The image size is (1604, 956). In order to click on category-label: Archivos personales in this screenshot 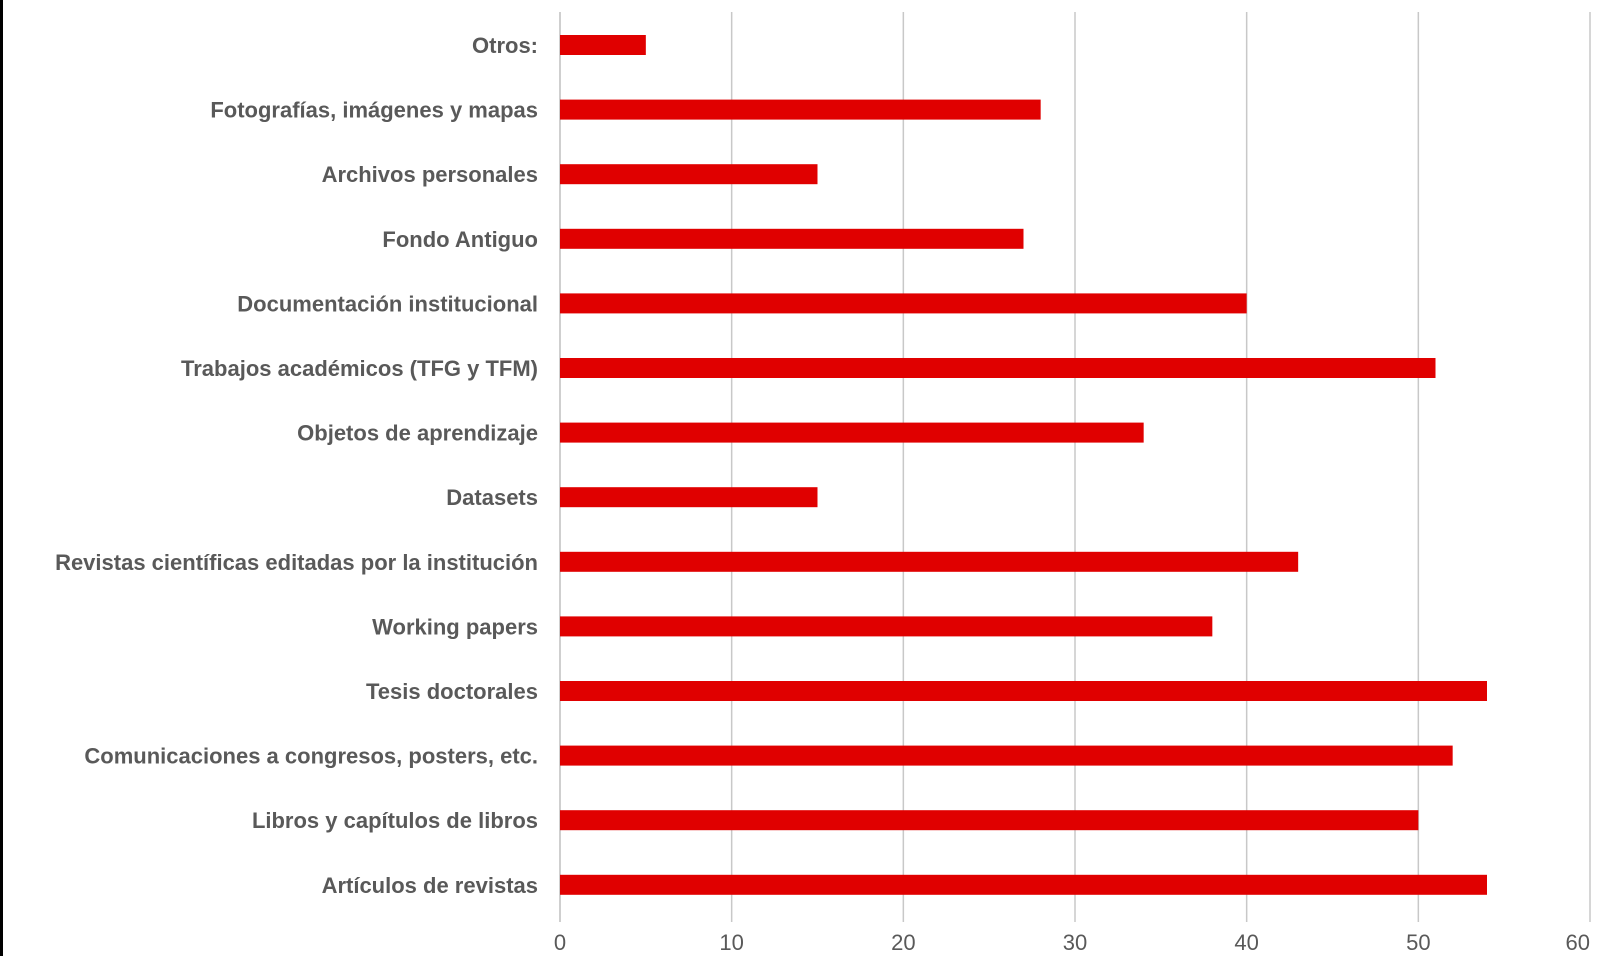, I will do `click(430, 174)`.